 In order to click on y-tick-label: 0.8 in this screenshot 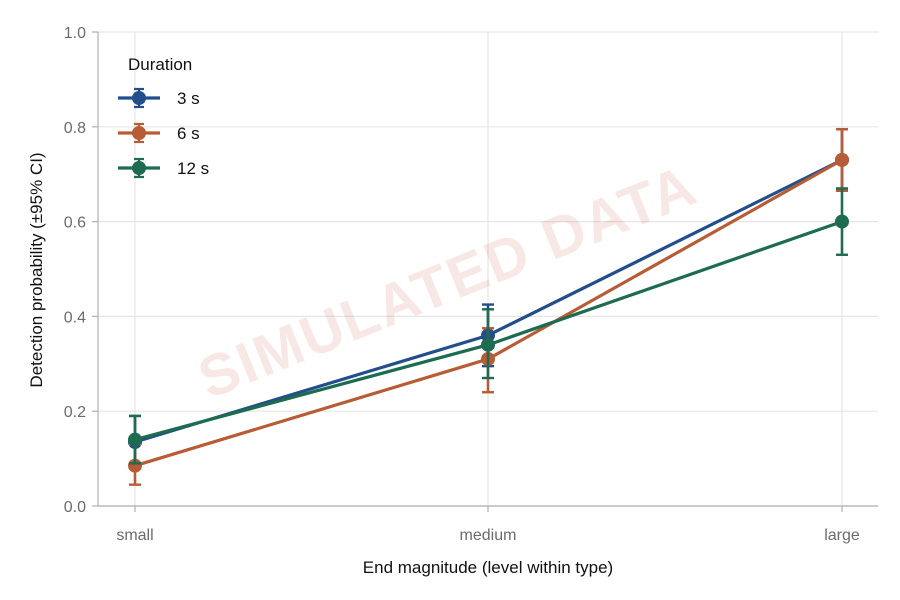, I will do `click(75, 128)`.